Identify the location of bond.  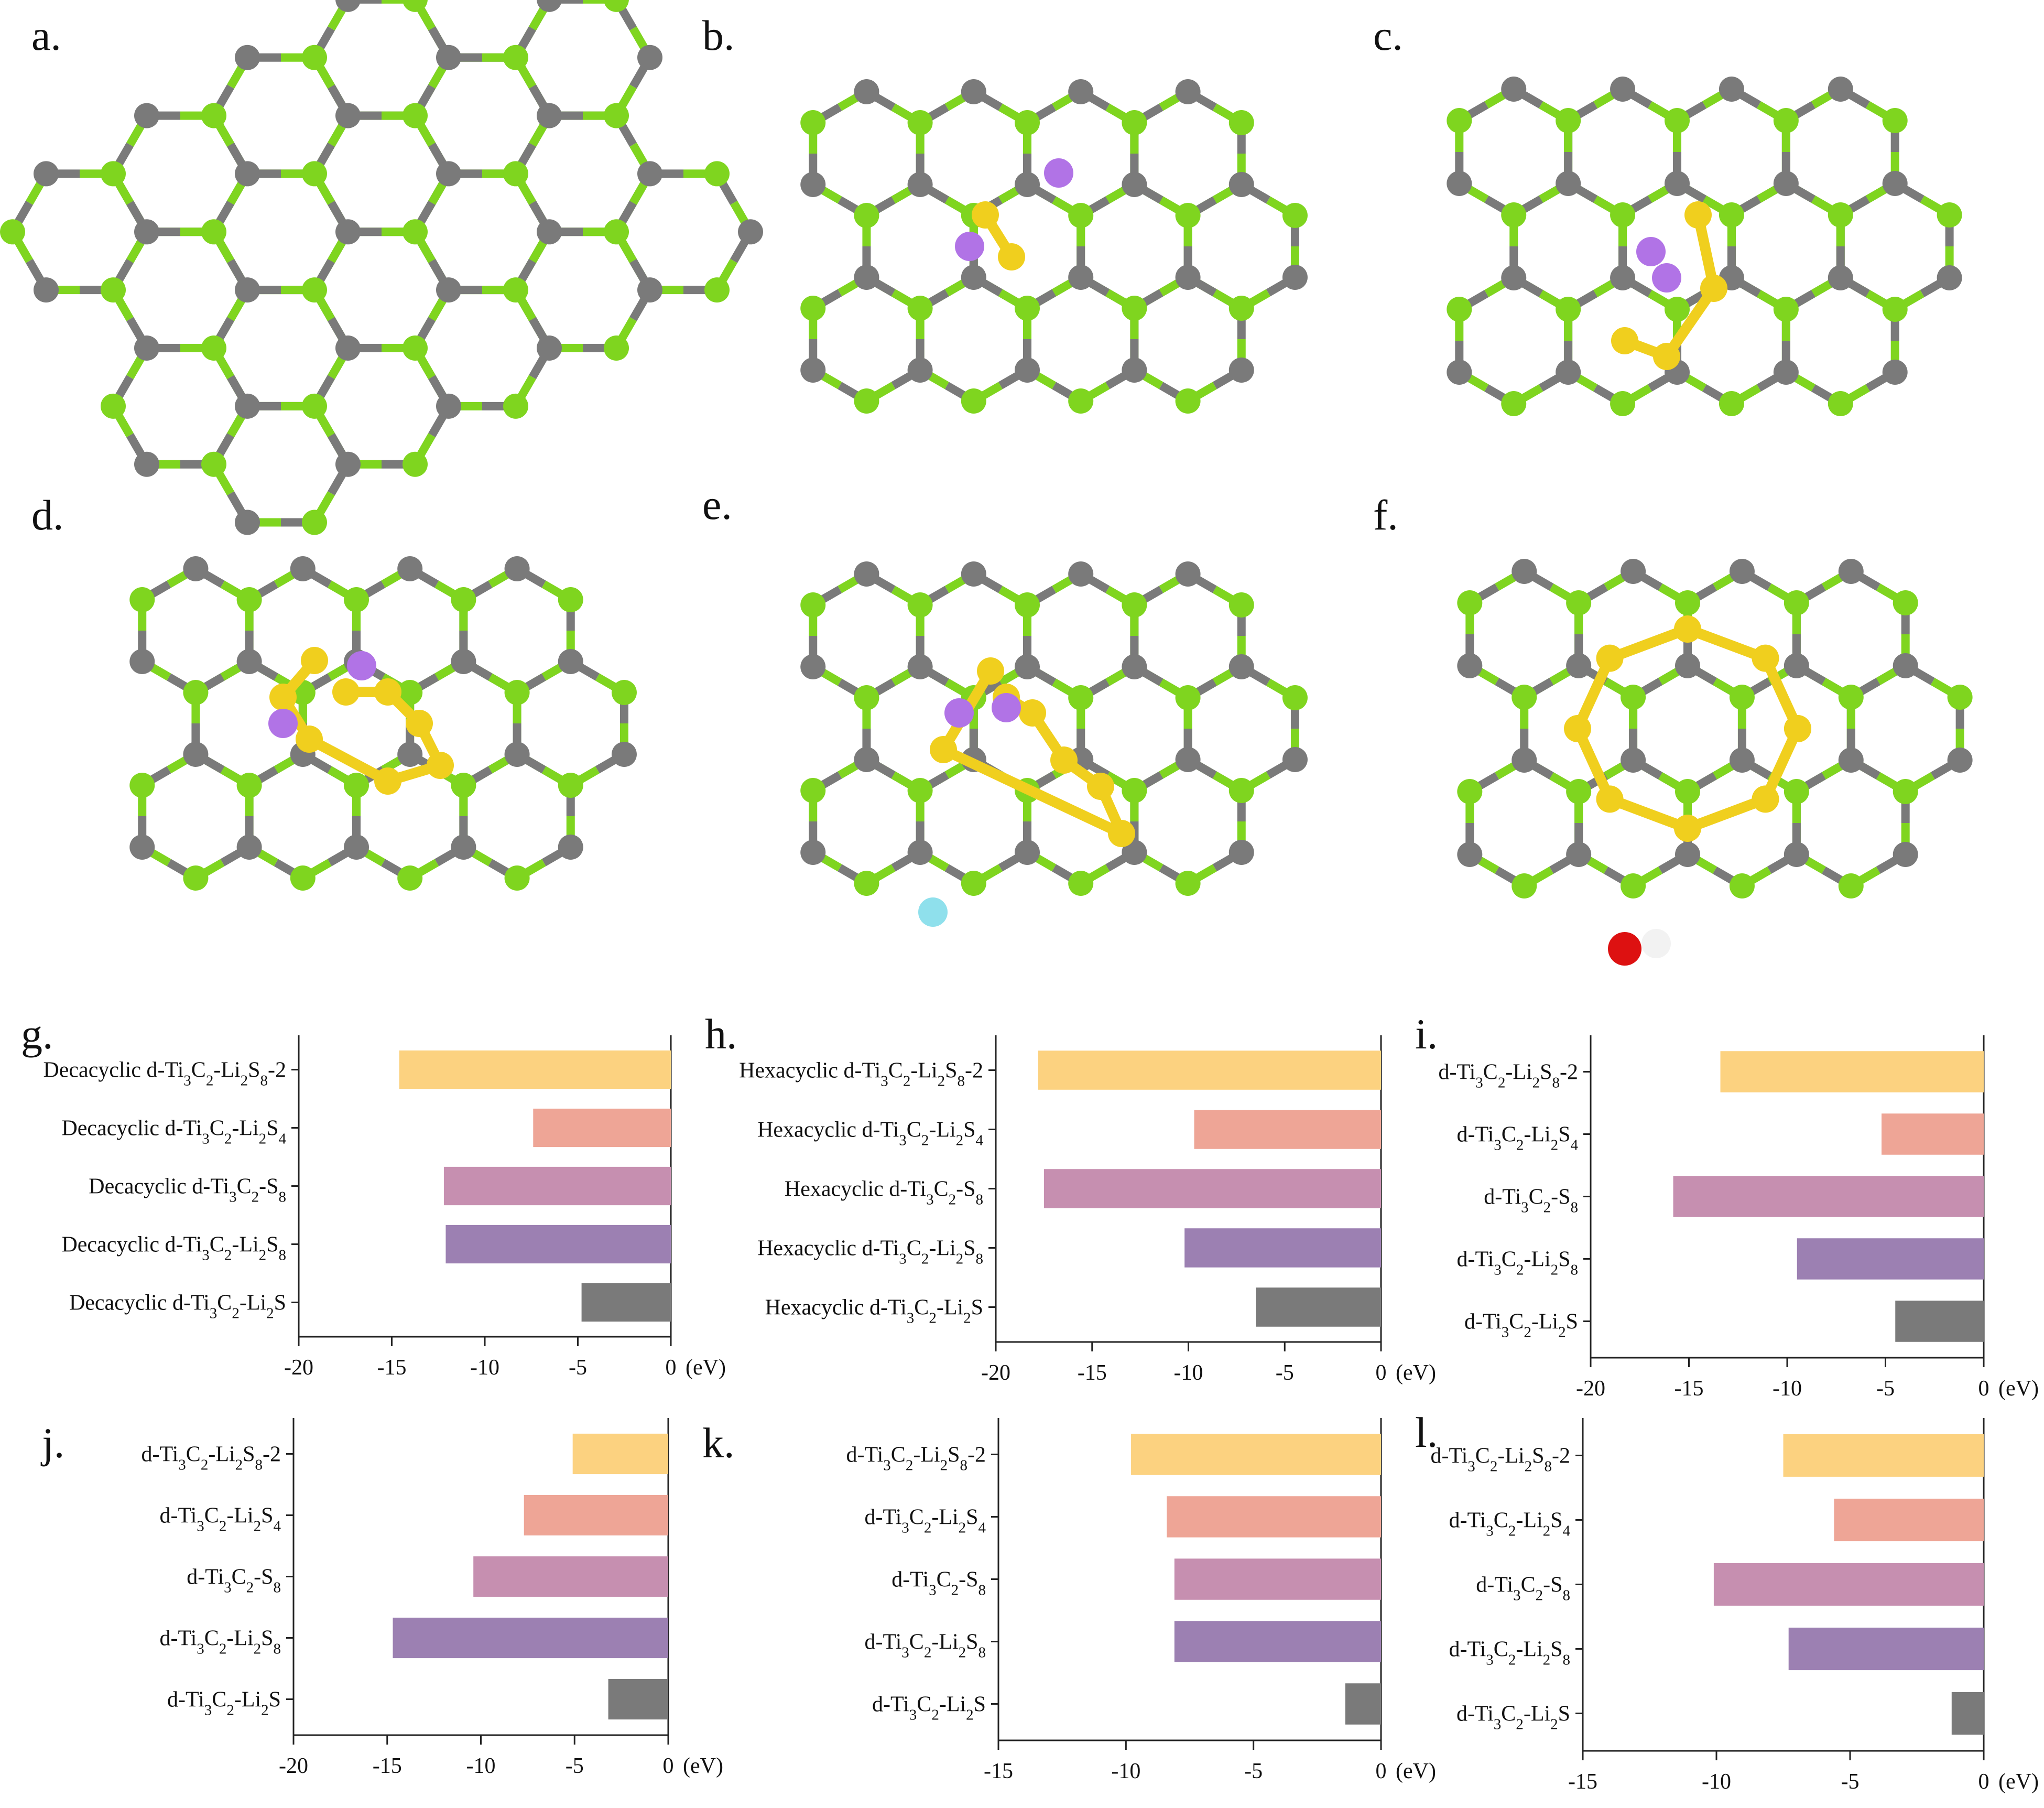
(348, 760).